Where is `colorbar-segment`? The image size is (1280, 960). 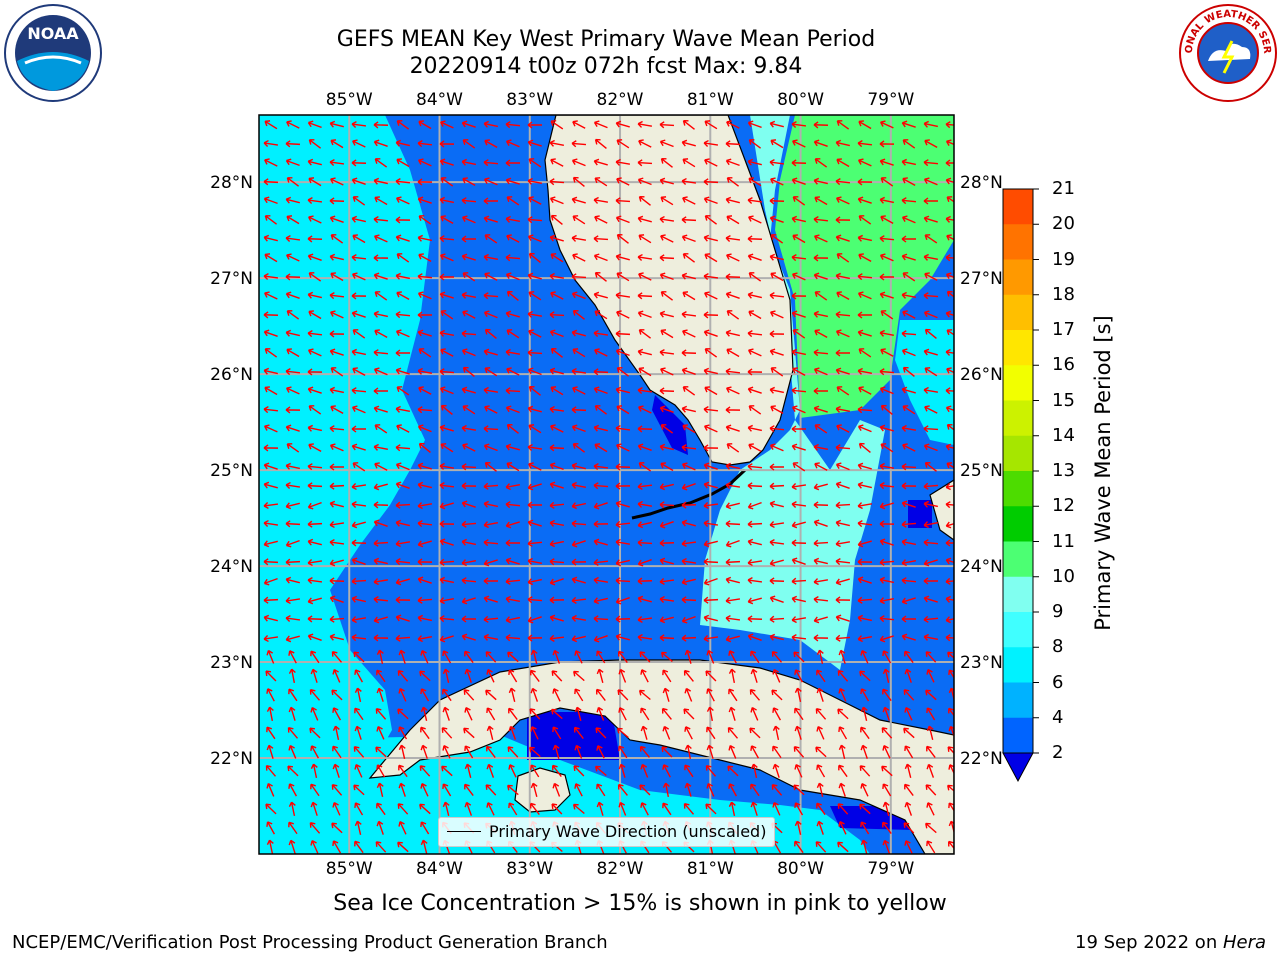
colorbar-segment is located at coordinates (1018, 312).